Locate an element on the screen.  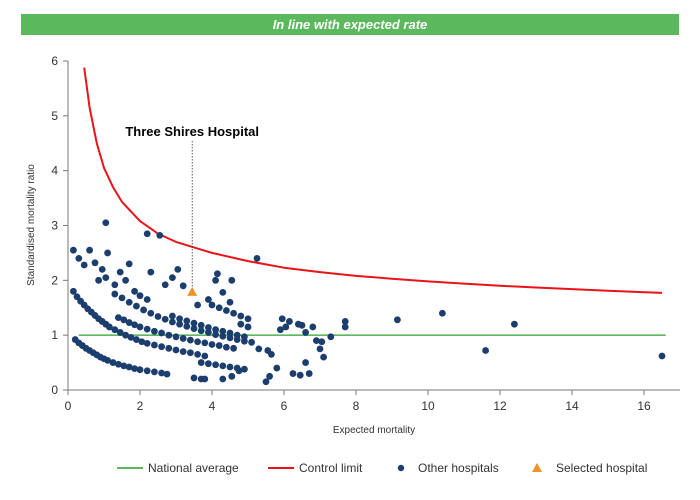
y-axis-label: Standardised mortality ratio is located at coordinates (31, 225).